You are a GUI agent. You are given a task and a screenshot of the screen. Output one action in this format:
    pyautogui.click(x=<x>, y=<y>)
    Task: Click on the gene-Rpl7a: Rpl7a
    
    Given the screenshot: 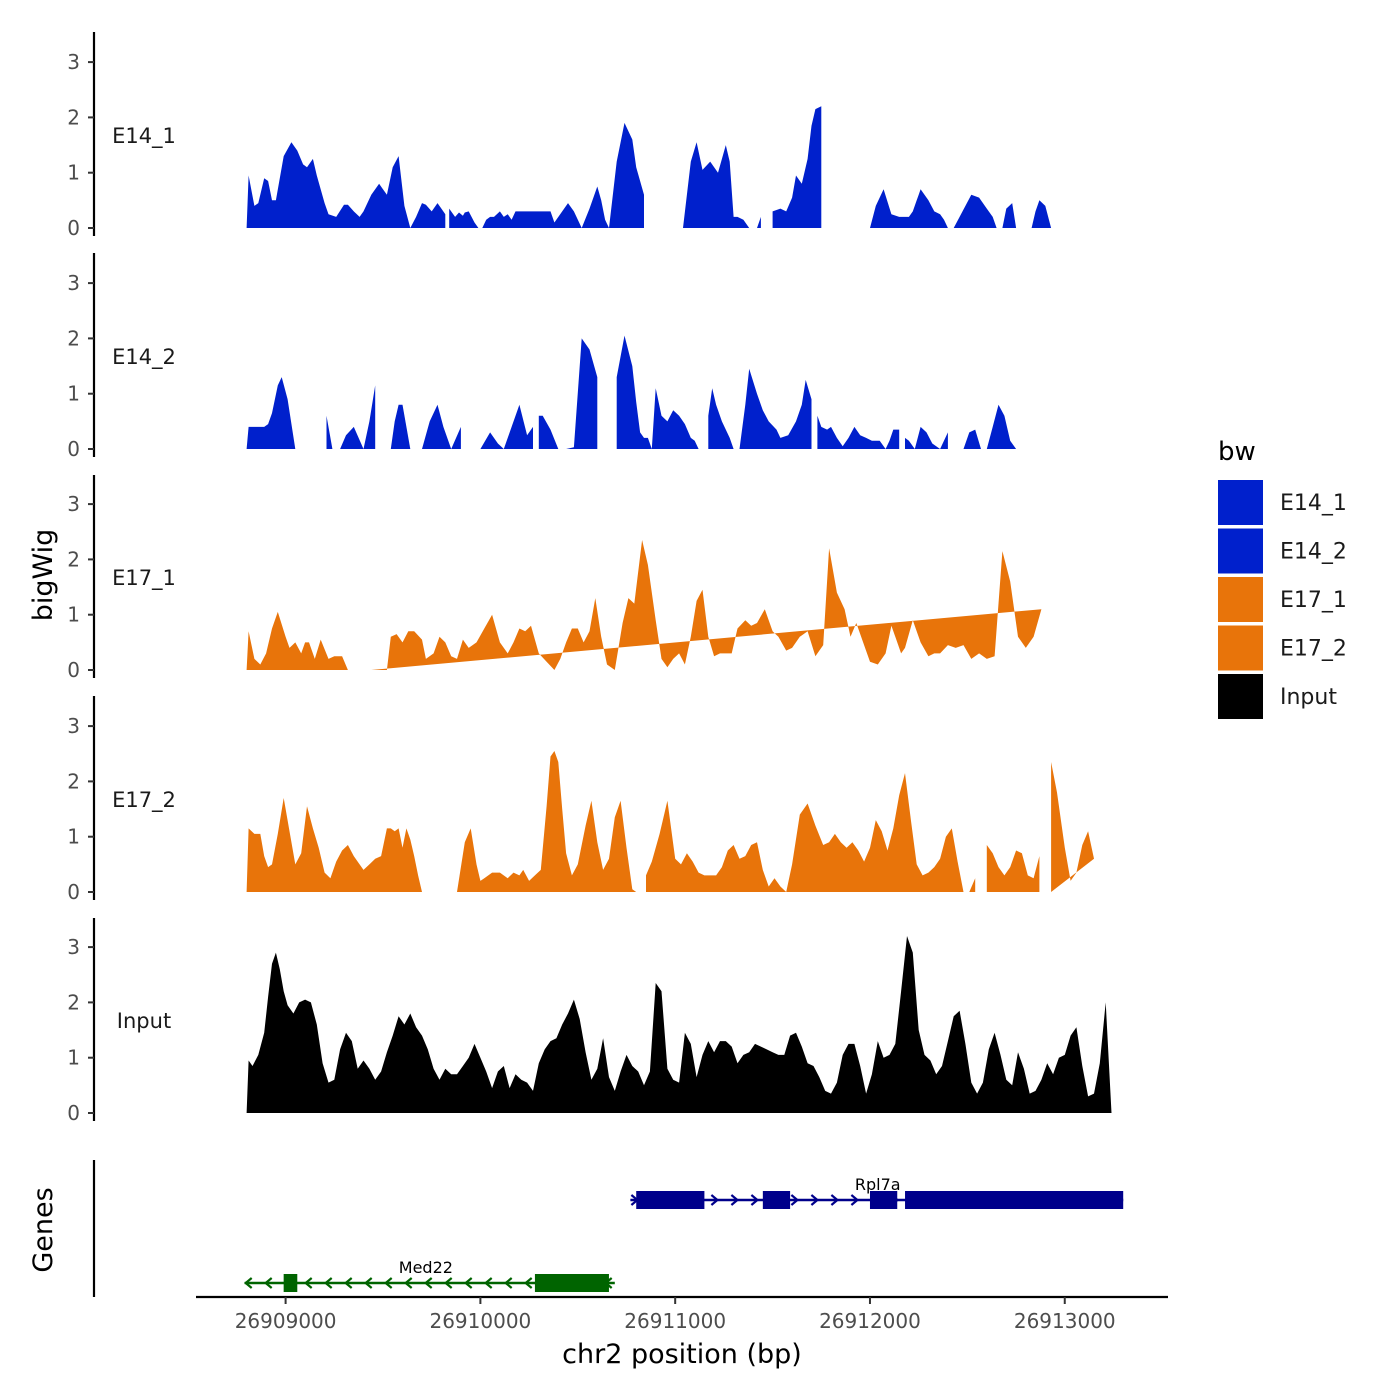 What is the action you would take?
    pyautogui.click(x=877, y=1192)
    